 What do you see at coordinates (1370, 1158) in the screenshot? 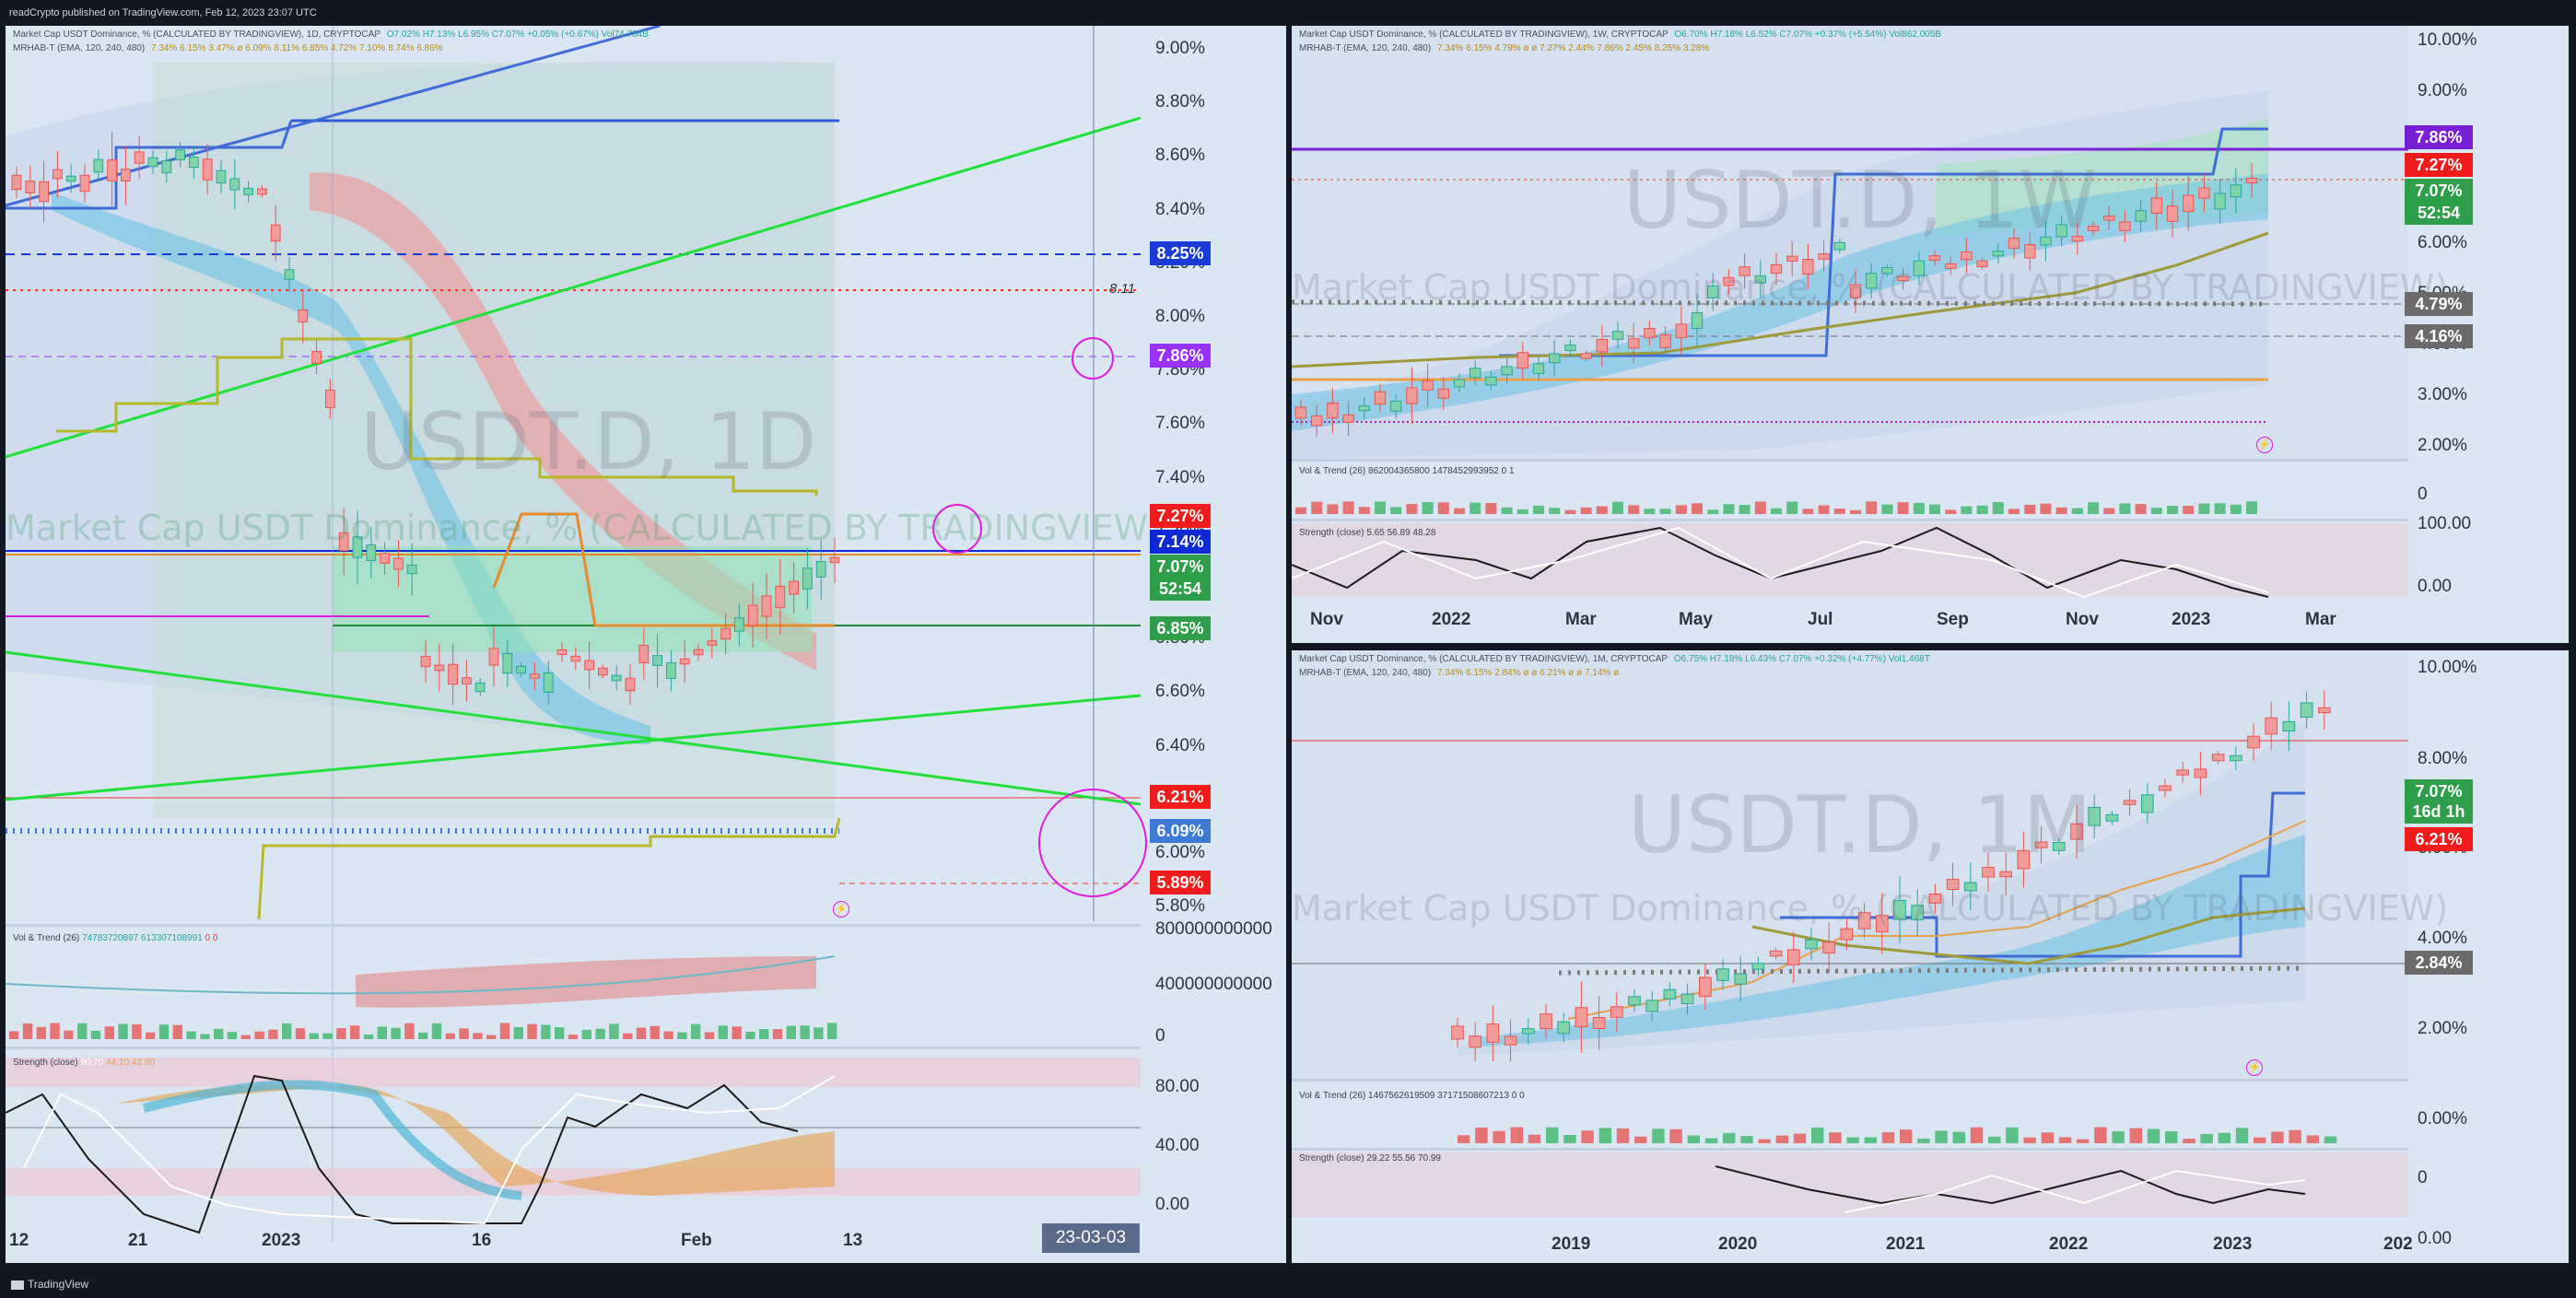
I see `strength-legend: Strength (close) 29.22 55.56 70.99` at bounding box center [1370, 1158].